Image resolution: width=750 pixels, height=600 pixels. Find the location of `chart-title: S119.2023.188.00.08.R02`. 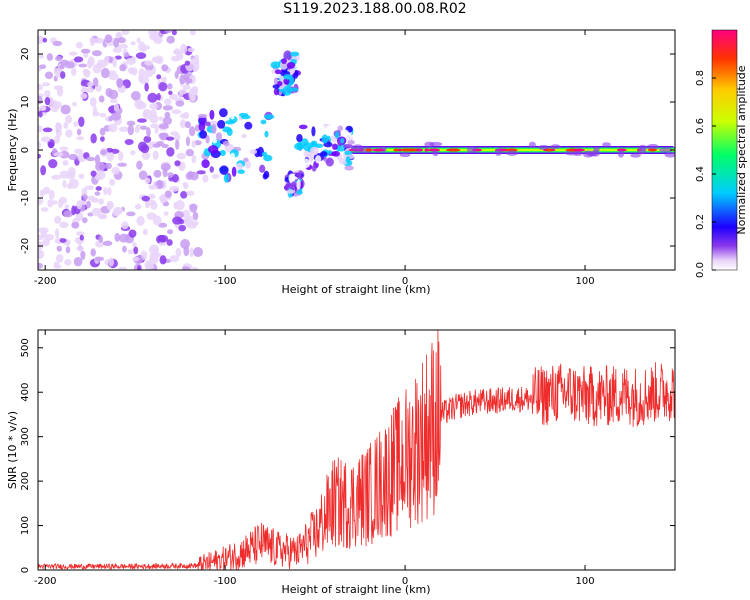

chart-title: S119.2023.188.00.08.R02 is located at coordinates (375, 9).